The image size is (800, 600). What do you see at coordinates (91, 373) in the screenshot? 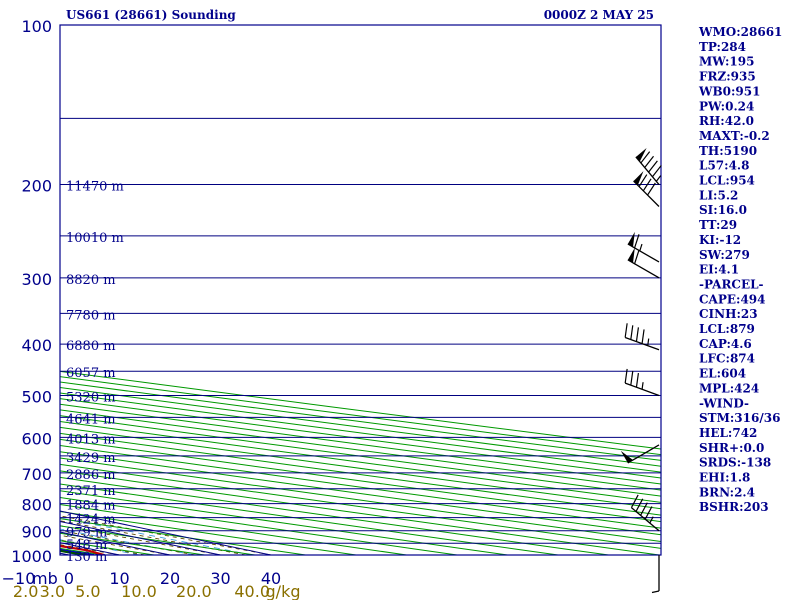
I see `height-label: 6057 m` at bounding box center [91, 373].